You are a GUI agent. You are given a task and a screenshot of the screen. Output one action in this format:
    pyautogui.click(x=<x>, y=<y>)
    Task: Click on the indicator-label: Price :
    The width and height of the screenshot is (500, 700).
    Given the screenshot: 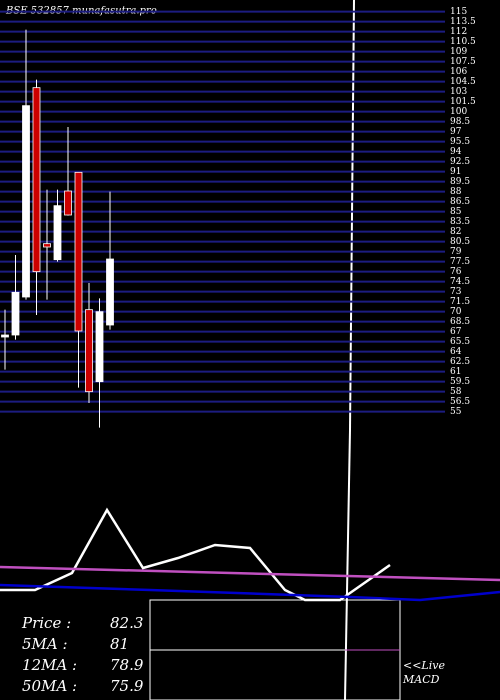 What is the action you would take?
    pyautogui.click(x=46, y=623)
    